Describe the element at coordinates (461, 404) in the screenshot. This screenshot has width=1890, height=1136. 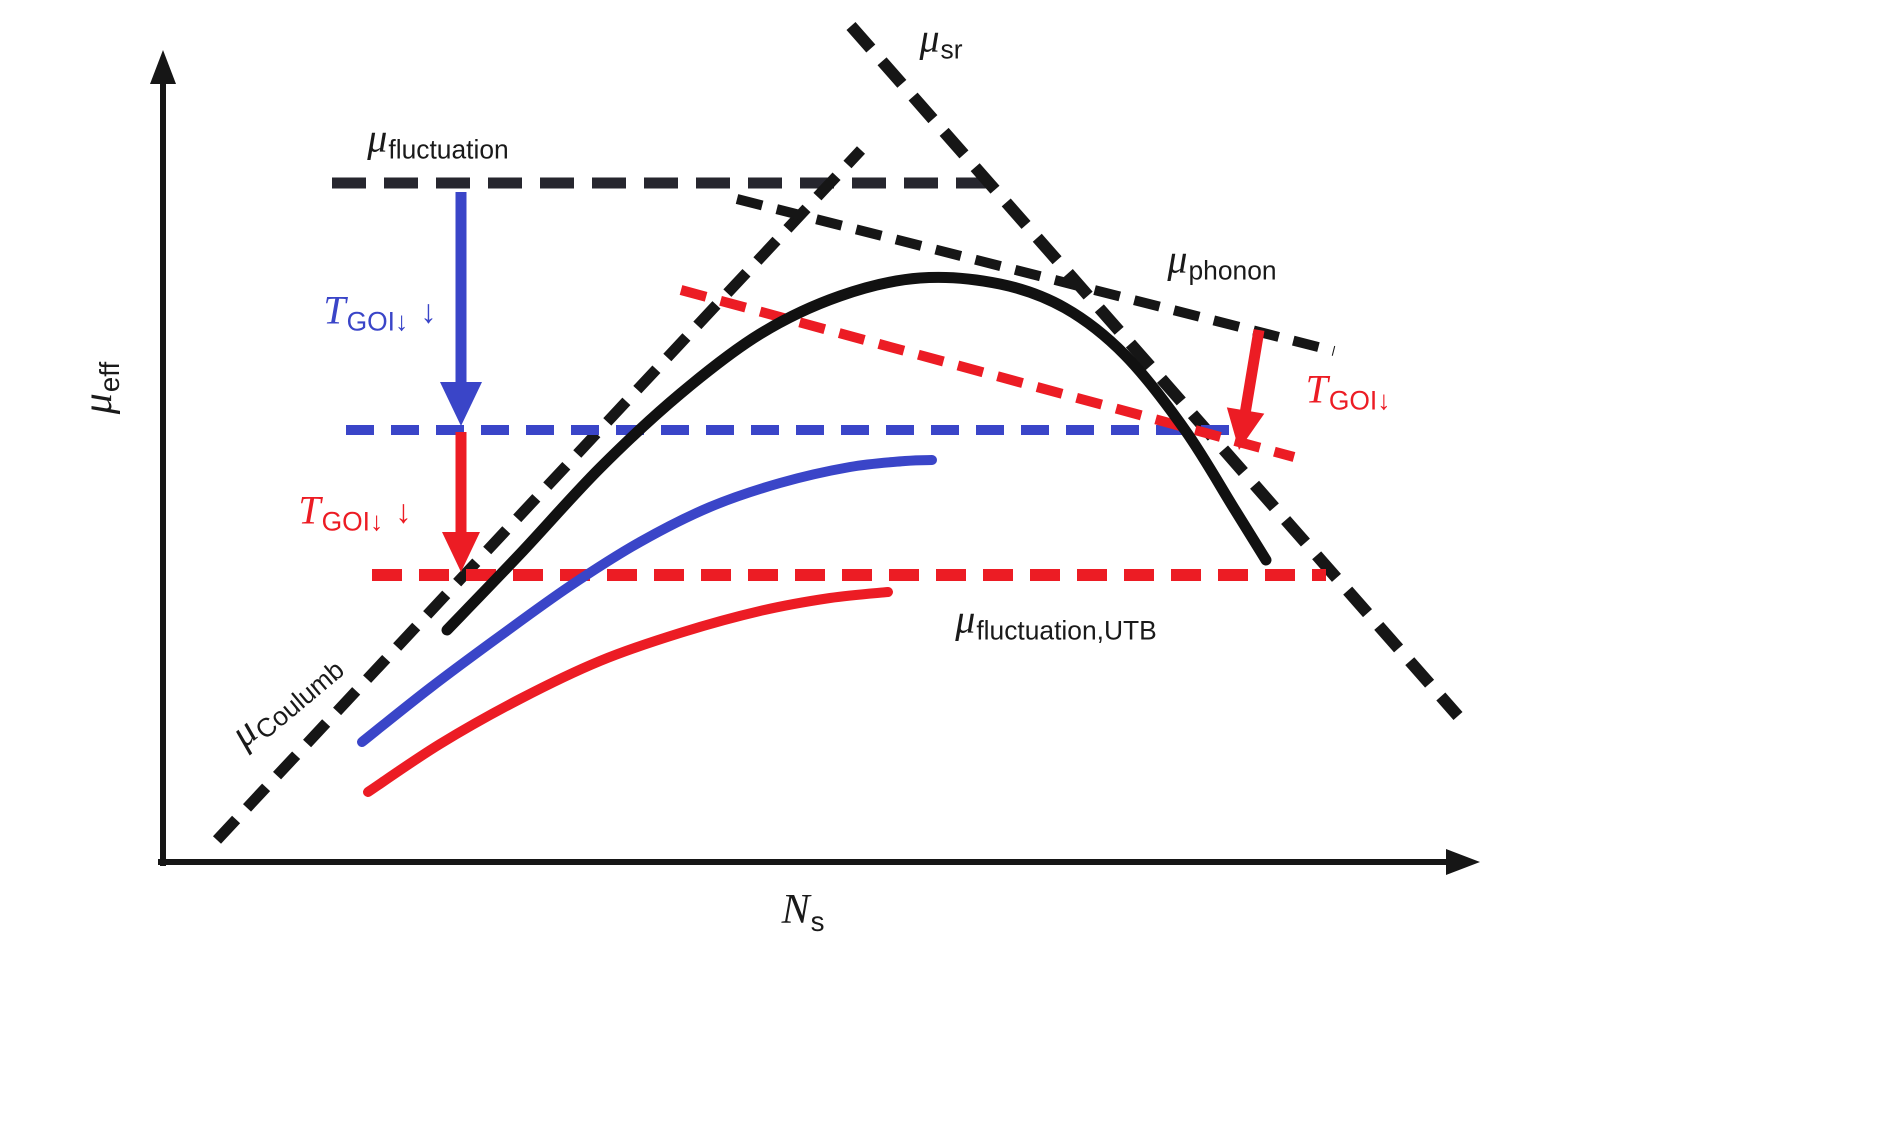
I see `blue-goi-arrow-head` at that location.